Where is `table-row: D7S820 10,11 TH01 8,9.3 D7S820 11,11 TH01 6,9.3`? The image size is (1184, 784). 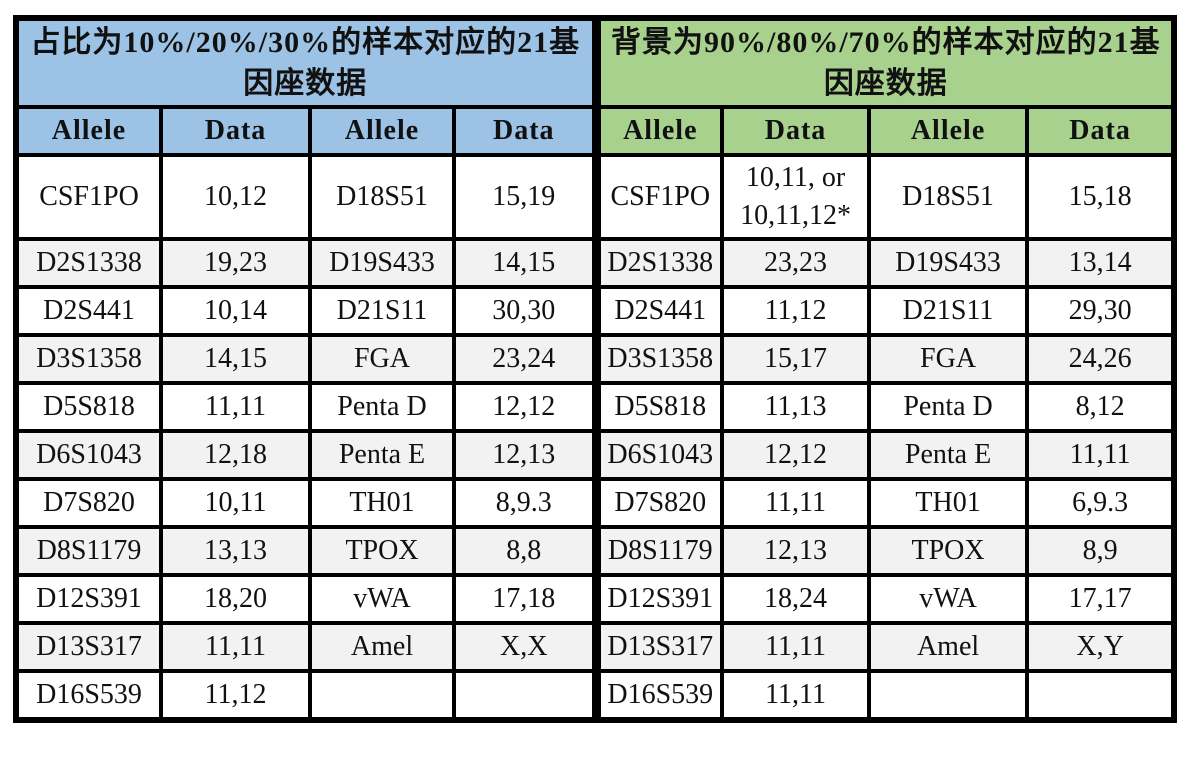 table-row: D7S820 10,11 TH01 8,9.3 D7S820 11,11 TH01 6,9.3 is located at coordinates (595, 503).